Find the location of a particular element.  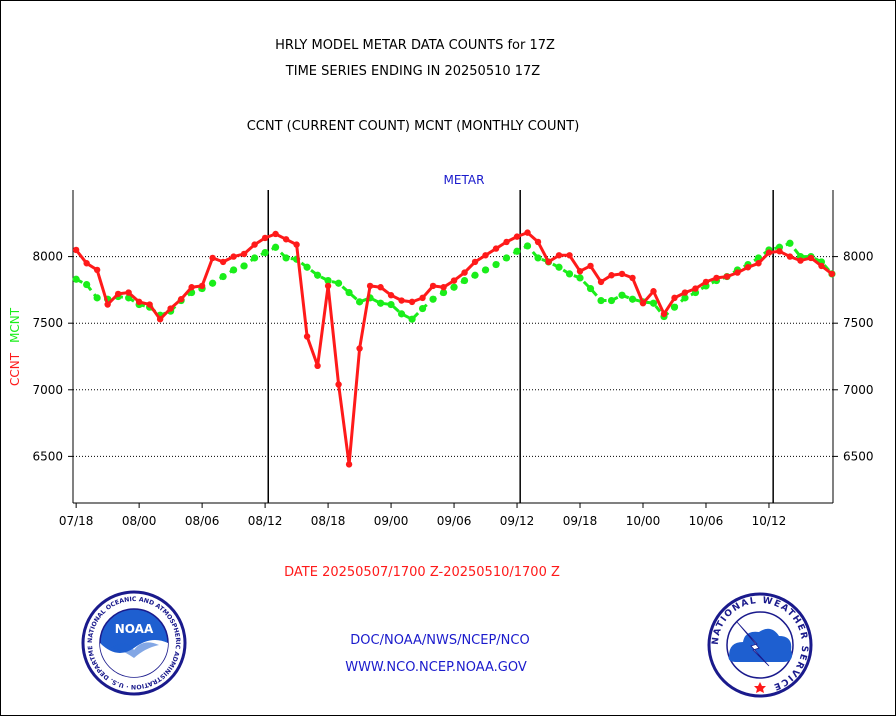

y-axis-label: CCNT MCNT is located at coordinates (15, 346).